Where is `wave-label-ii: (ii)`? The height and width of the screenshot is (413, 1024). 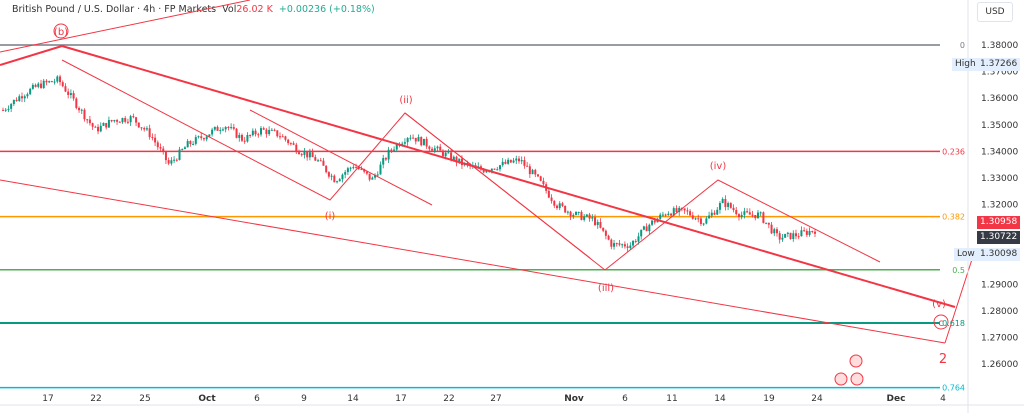
wave-label-ii: (ii) is located at coordinates (405, 100).